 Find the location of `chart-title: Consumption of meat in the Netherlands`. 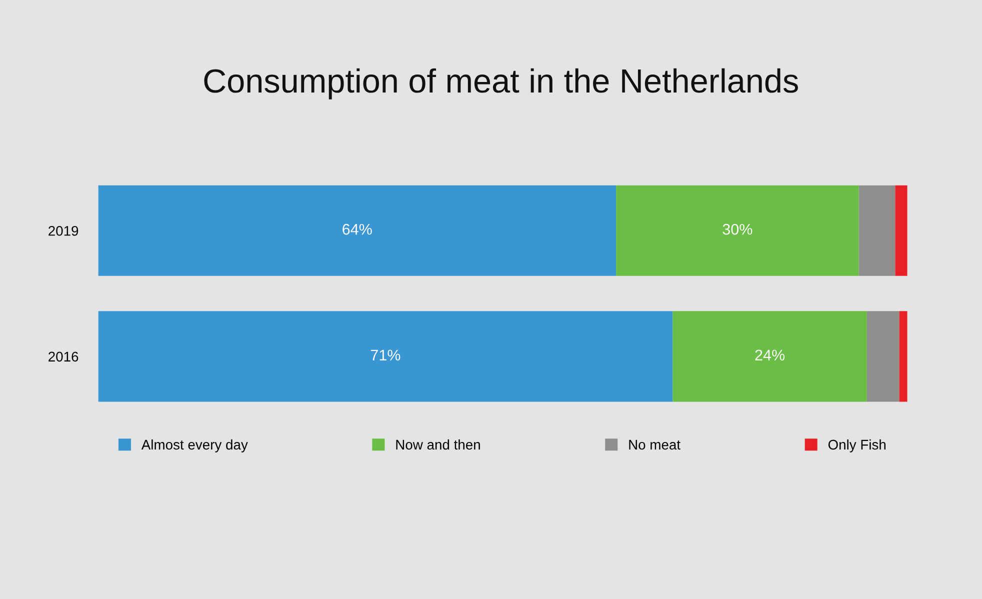

chart-title: Consumption of meat in the Netherlands is located at coordinates (501, 84).